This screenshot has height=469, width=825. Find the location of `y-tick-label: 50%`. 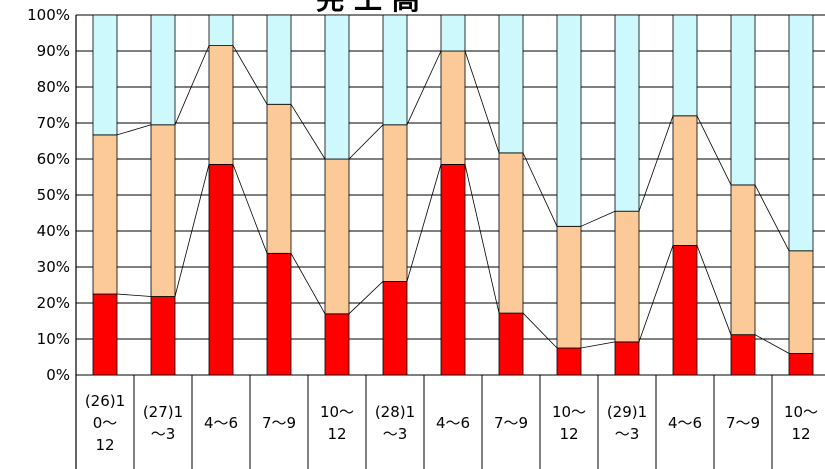

y-tick-label: 50% is located at coordinates (53, 195).